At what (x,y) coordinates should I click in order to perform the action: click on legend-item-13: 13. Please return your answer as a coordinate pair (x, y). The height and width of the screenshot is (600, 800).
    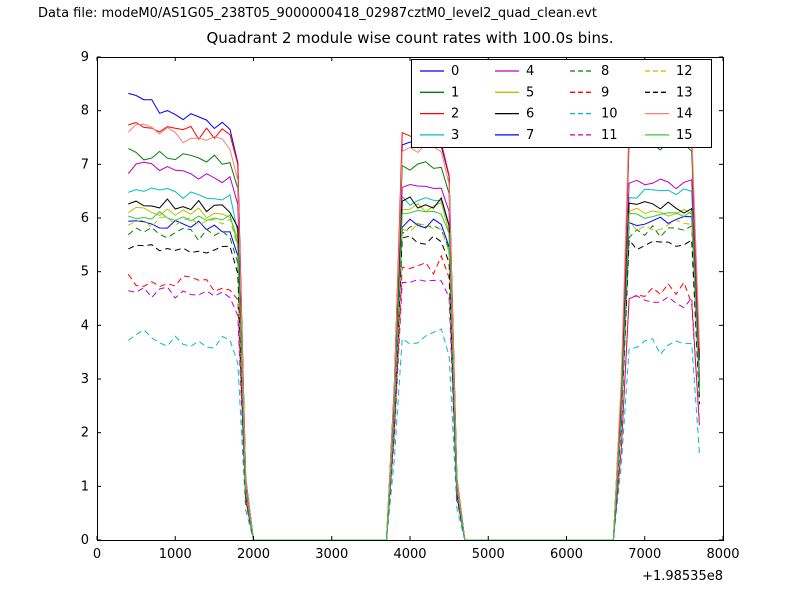
    Looking at the image, I should click on (669, 92).